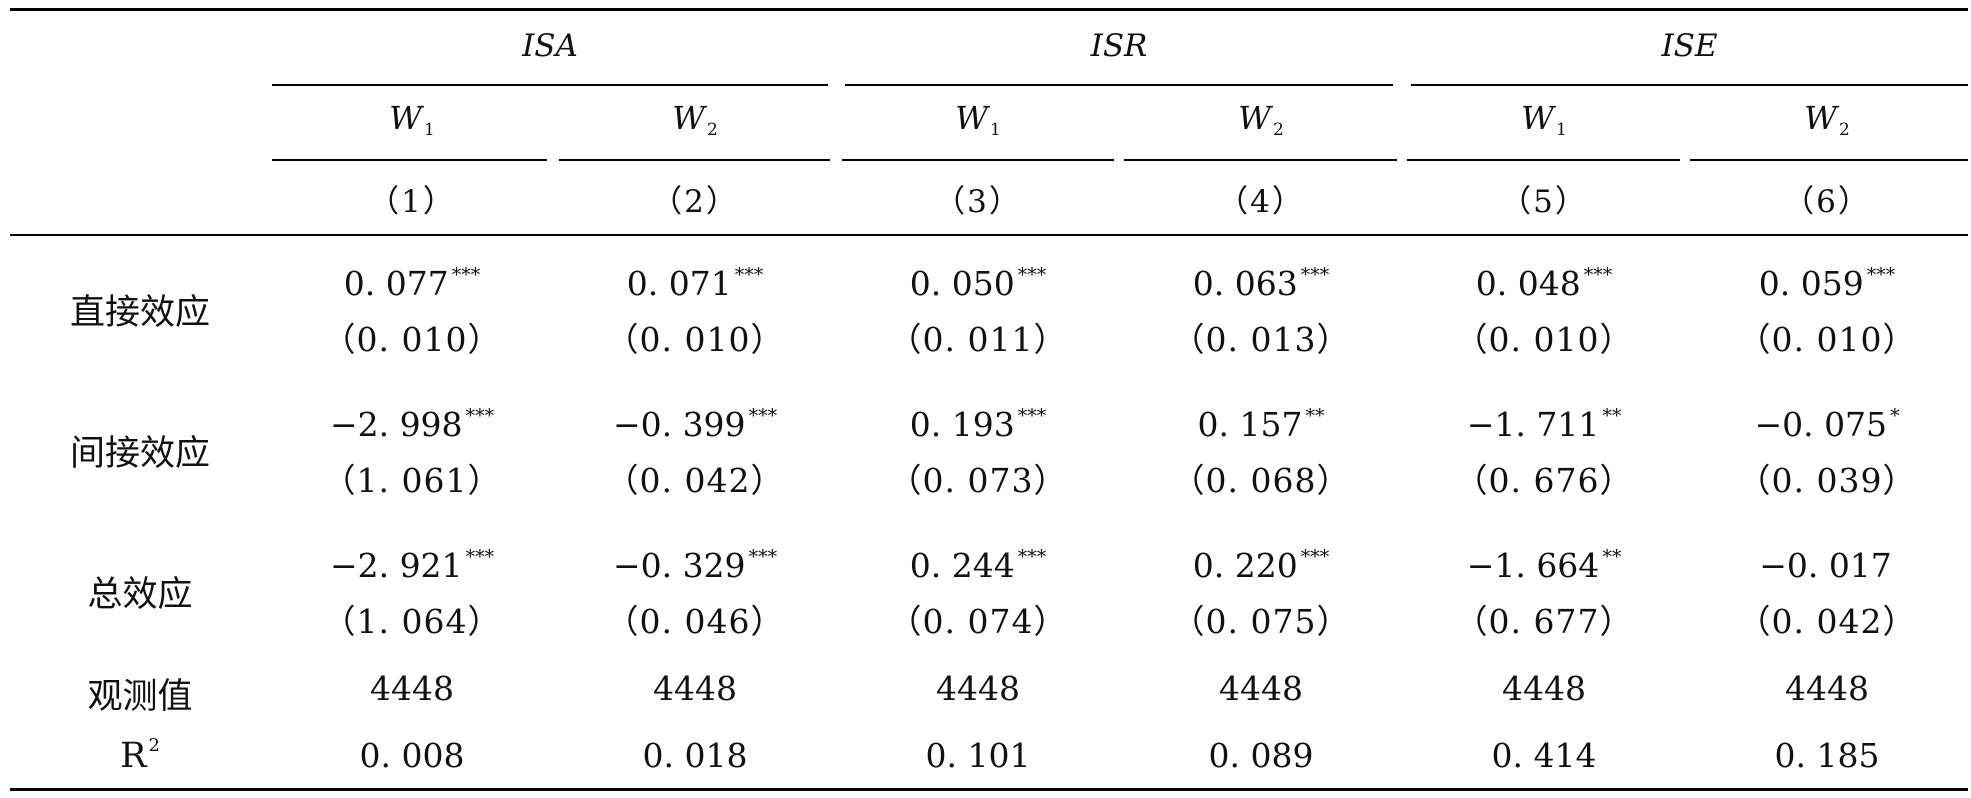  Describe the element at coordinates (1827, 755) in the screenshot. I see `r-squared-6: 0. 185` at that location.